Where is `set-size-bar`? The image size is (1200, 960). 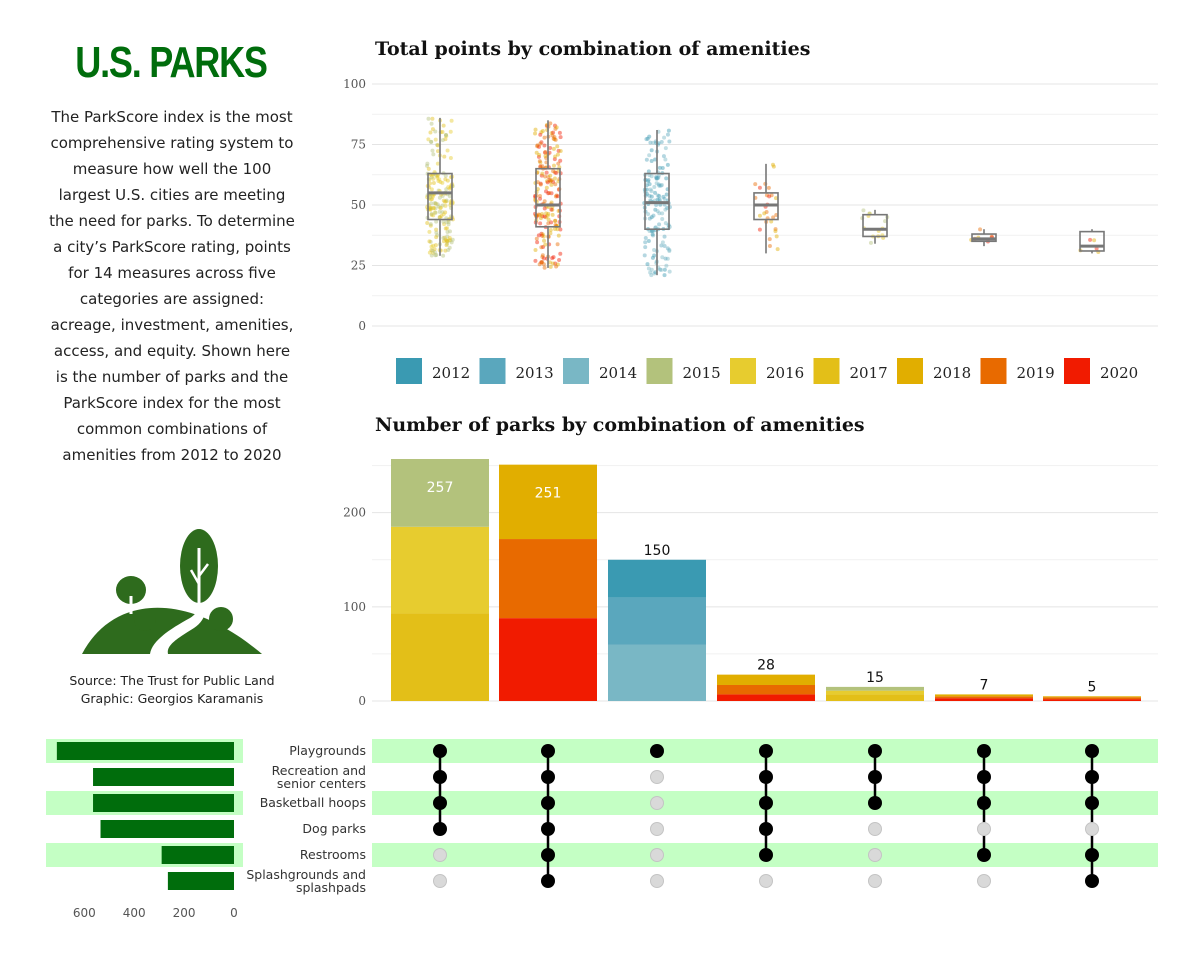
set-size-bar is located at coordinates (200, 881).